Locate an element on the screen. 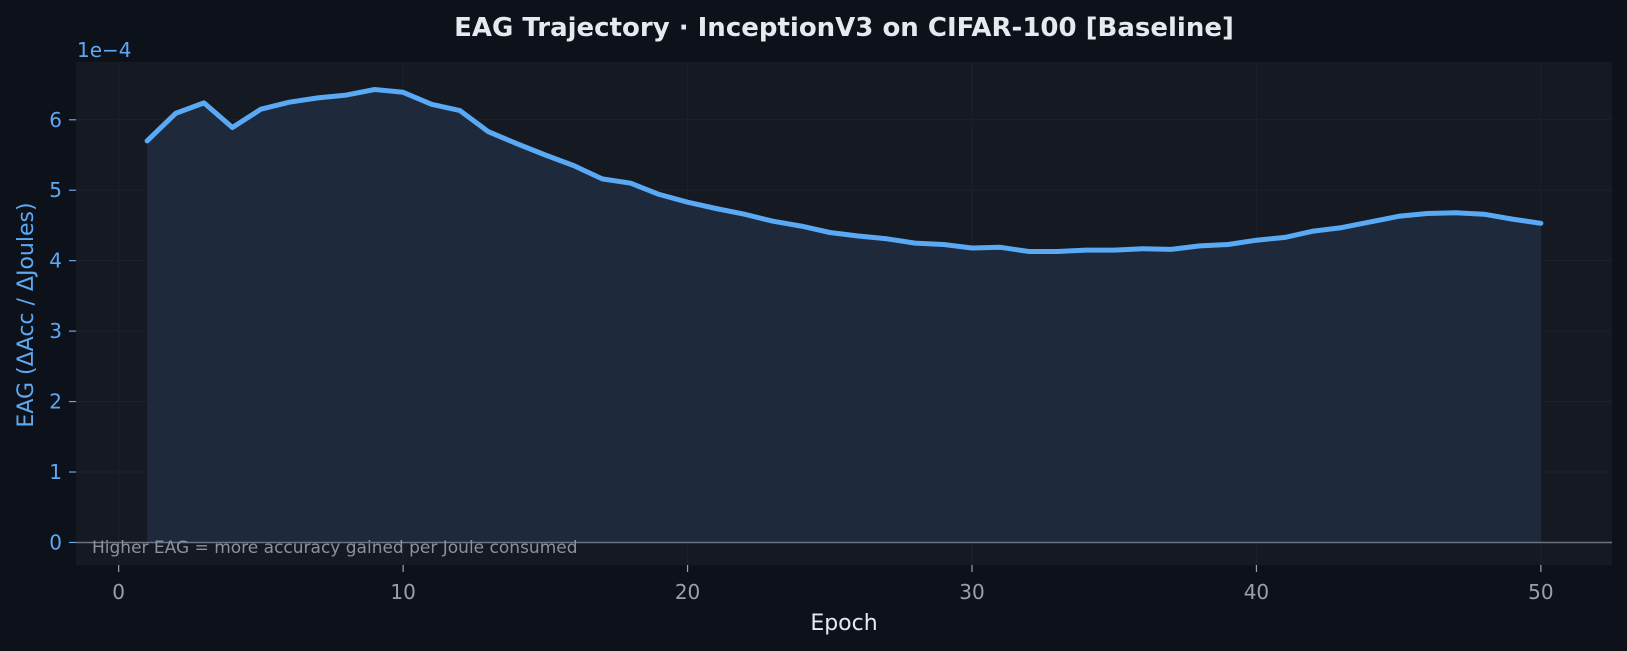 Image resolution: width=1627 pixels, height=651 pixels. y-tick-label: 4 is located at coordinates (55, 261).